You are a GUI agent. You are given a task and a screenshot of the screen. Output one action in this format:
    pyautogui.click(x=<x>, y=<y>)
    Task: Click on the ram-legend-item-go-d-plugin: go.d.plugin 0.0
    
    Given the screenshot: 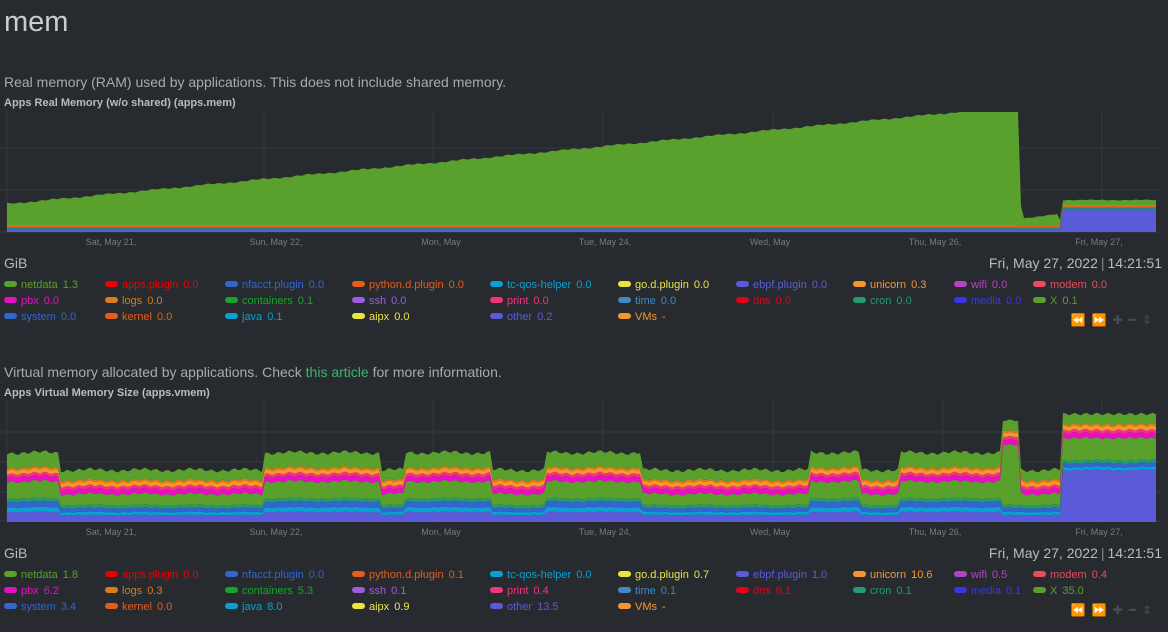 What is the action you would take?
    pyautogui.click(x=663, y=285)
    